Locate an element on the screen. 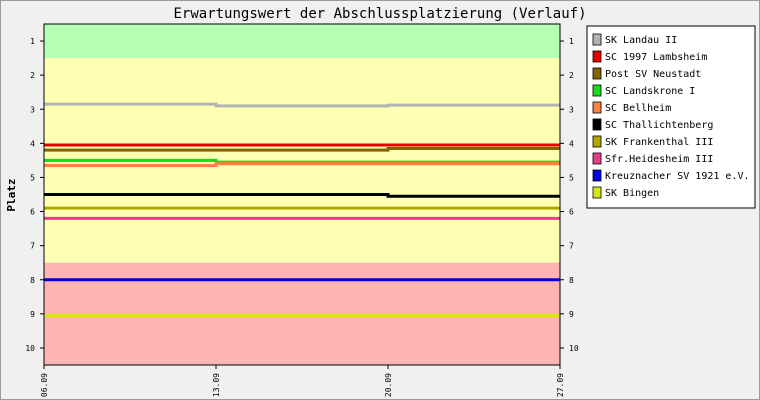  legend-box is located at coordinates (671, 117).